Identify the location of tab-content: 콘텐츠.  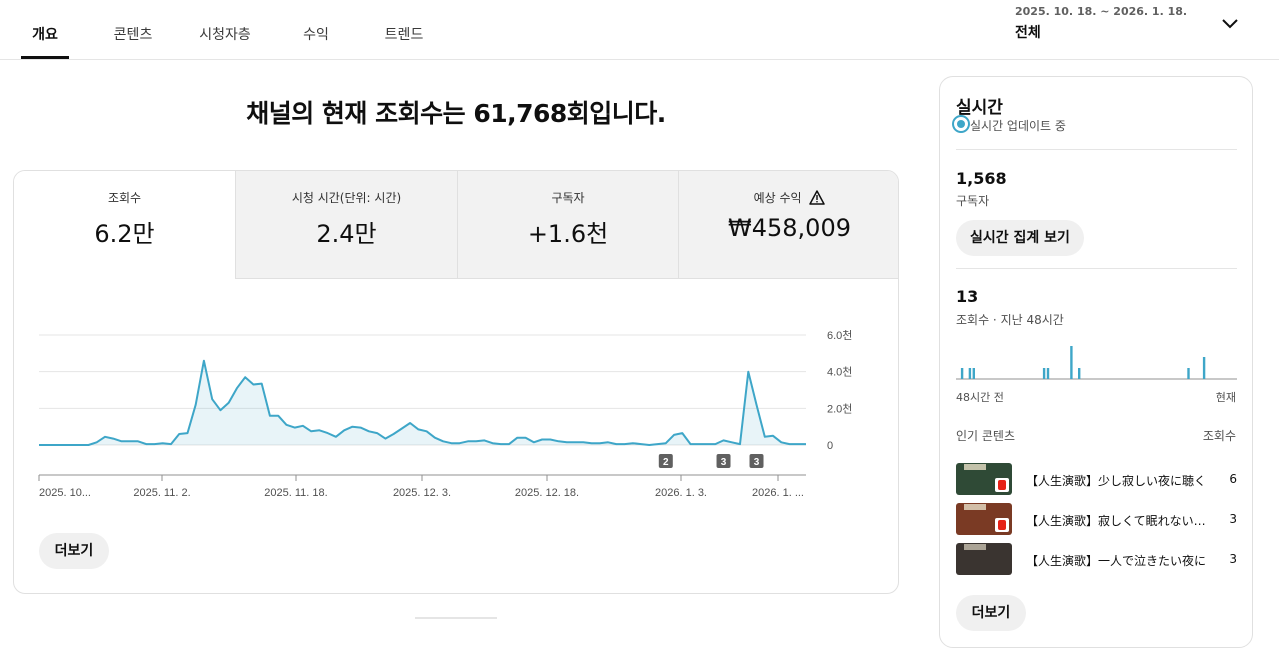
(133, 35).